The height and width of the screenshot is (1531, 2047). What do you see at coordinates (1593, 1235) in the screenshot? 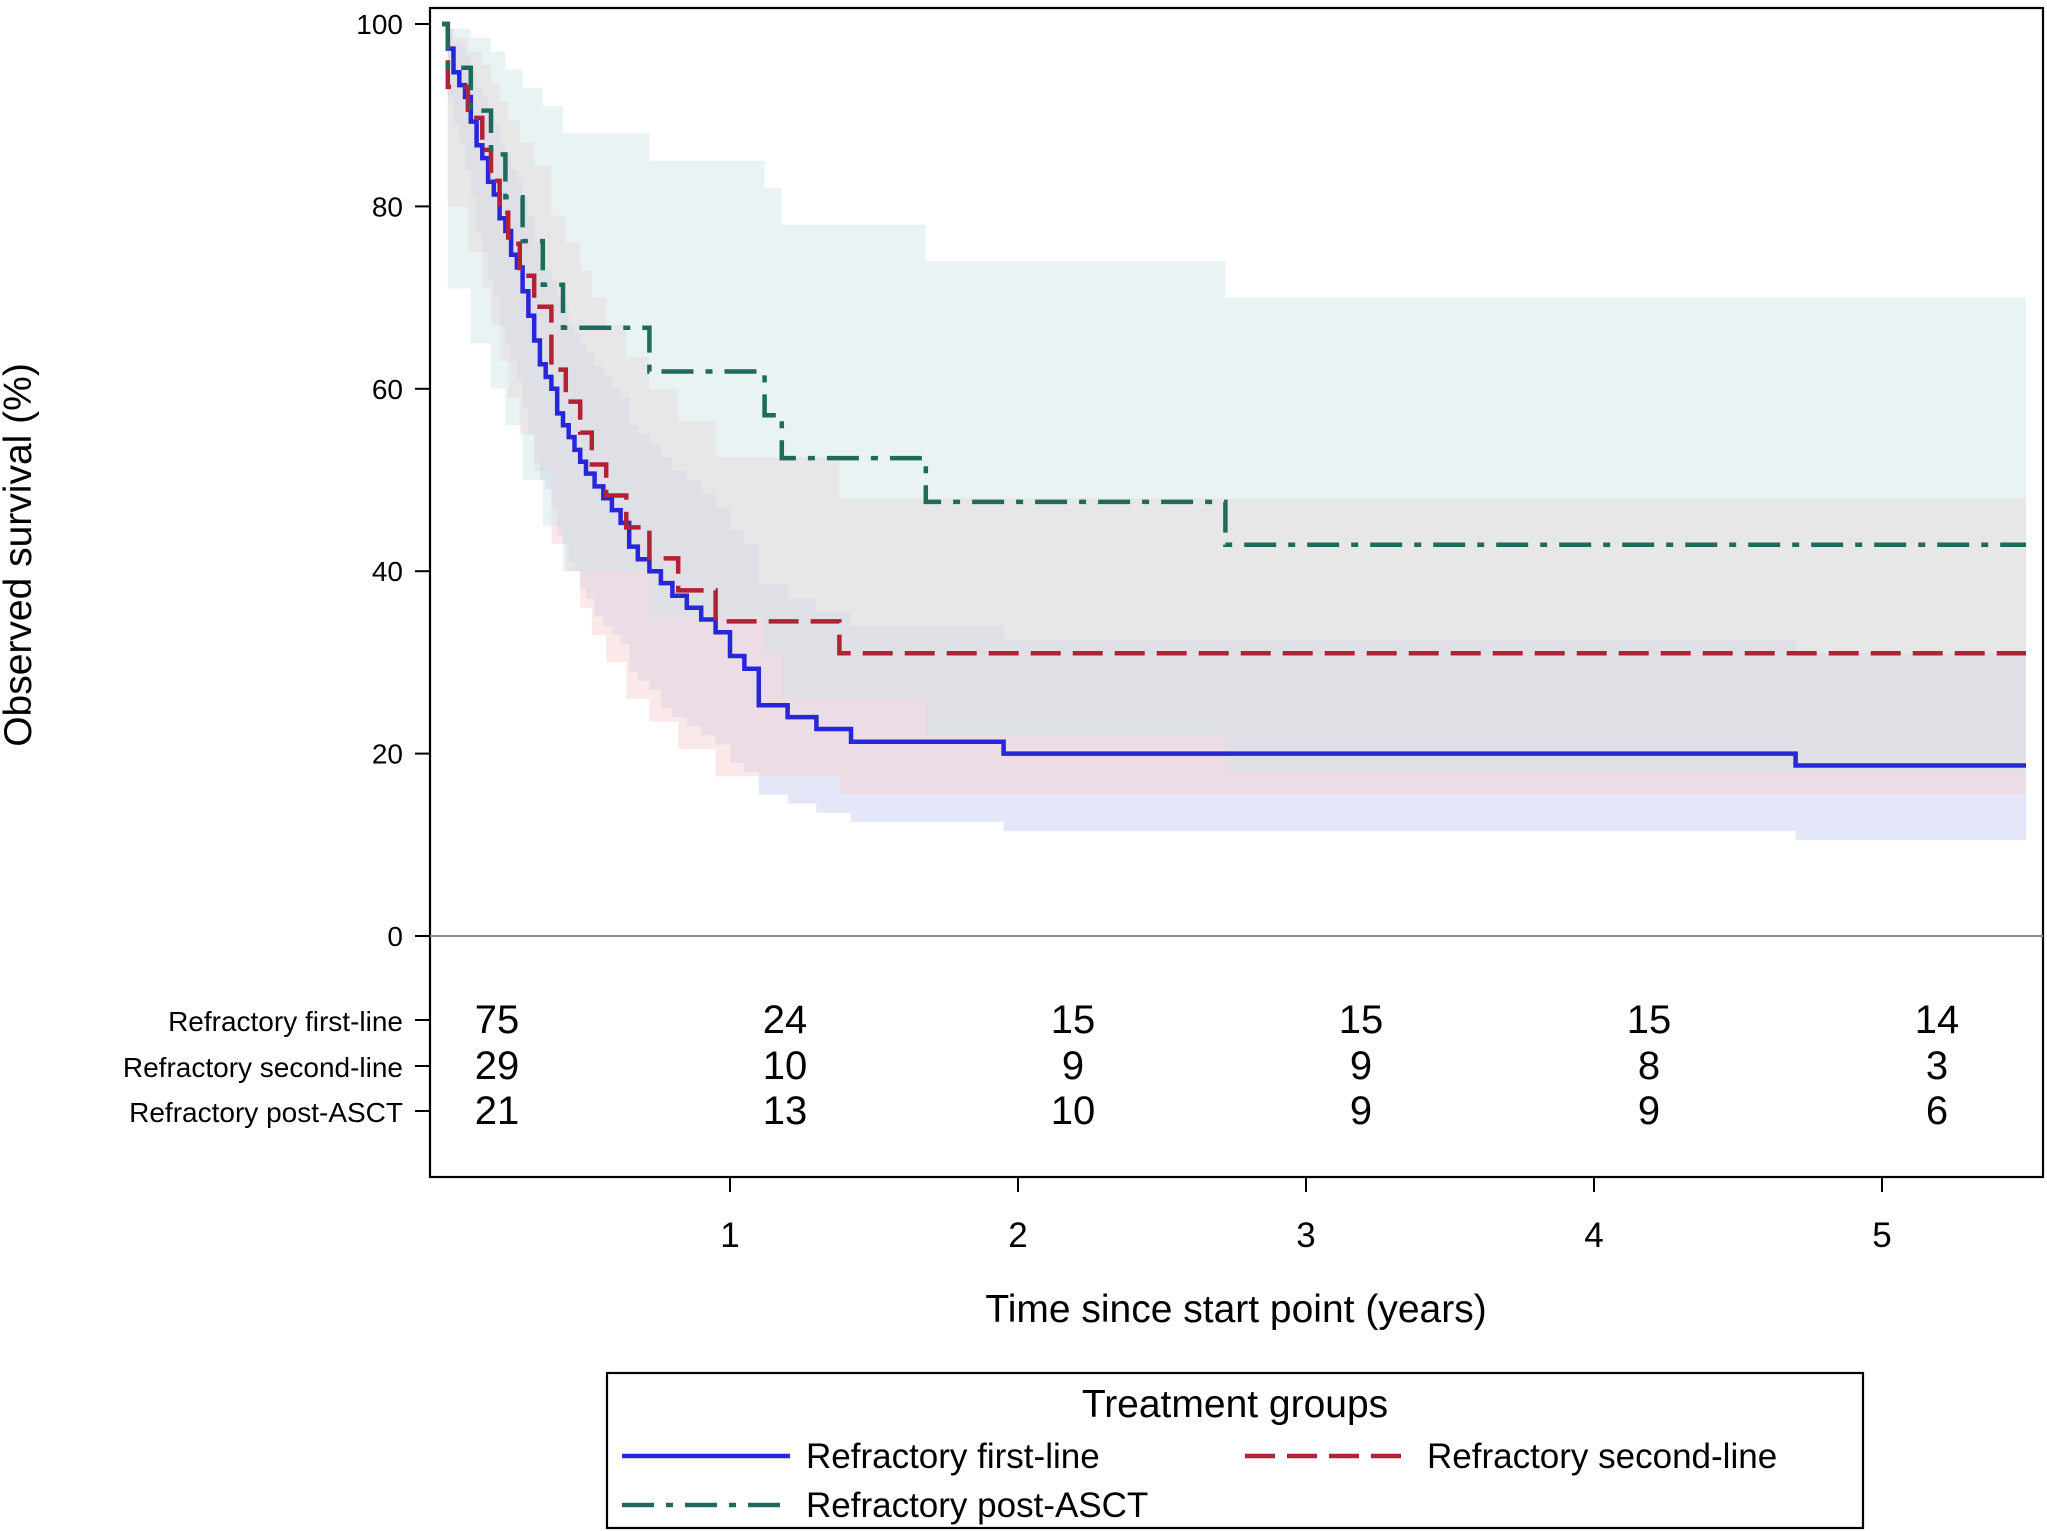
I see `x-tick-label: 4` at bounding box center [1593, 1235].